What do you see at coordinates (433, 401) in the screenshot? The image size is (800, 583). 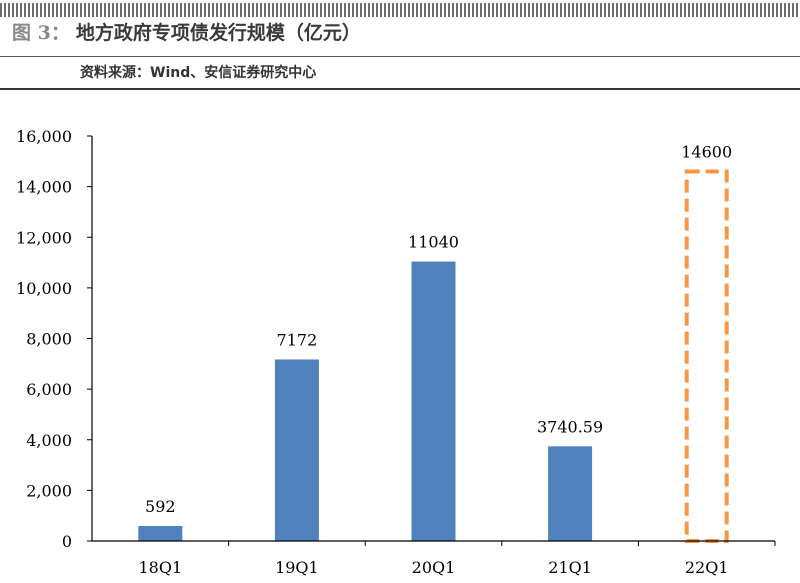 I see `bar-20q1` at bounding box center [433, 401].